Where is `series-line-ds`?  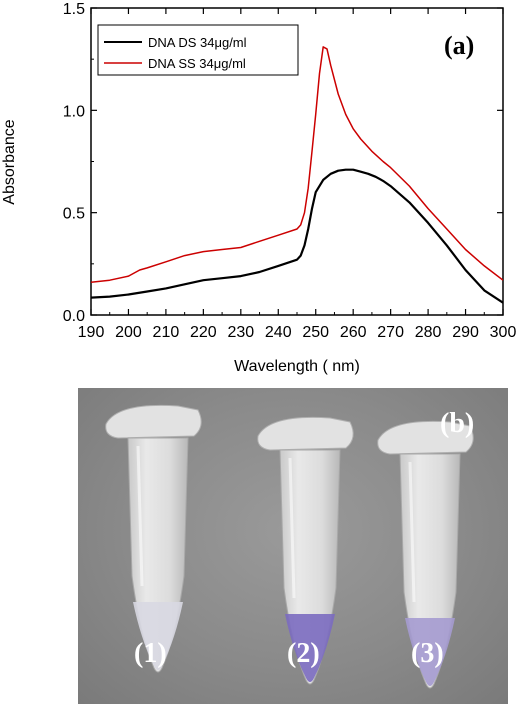
series-line-ds is located at coordinates (297, 236).